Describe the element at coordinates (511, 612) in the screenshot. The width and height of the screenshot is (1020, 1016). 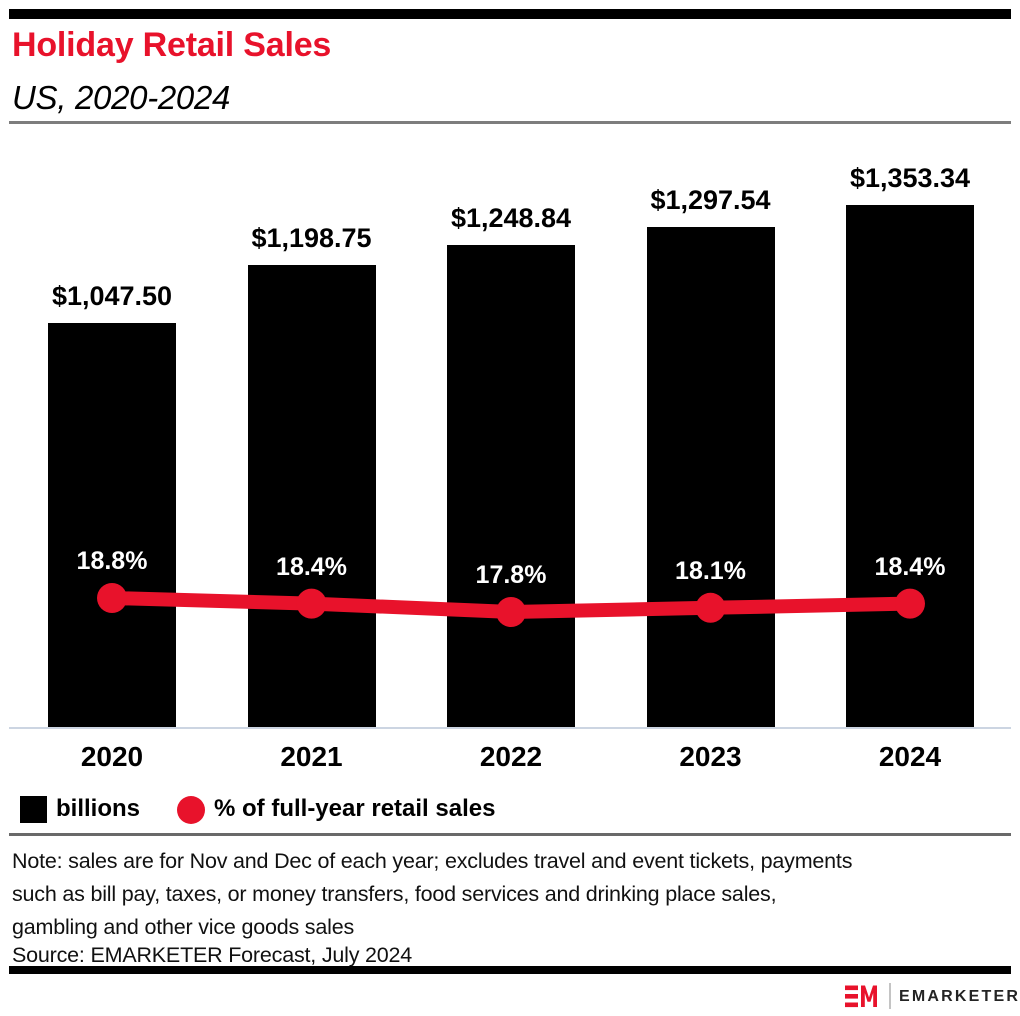
I see `pct-marker-2022` at that location.